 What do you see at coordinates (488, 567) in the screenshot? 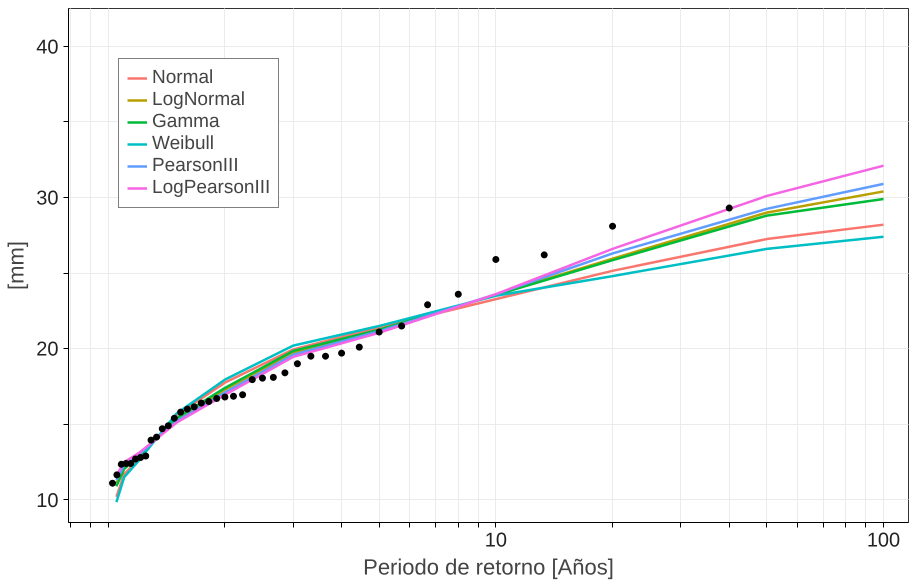
I see `x-axis-title: Periodo de retorno [Años]` at bounding box center [488, 567].